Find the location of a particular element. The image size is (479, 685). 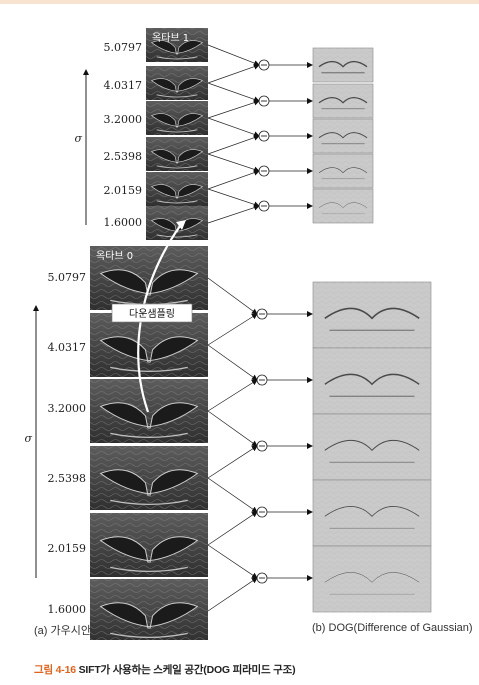

octave1-scale-label-4: 2.0159 is located at coordinates (123, 190).